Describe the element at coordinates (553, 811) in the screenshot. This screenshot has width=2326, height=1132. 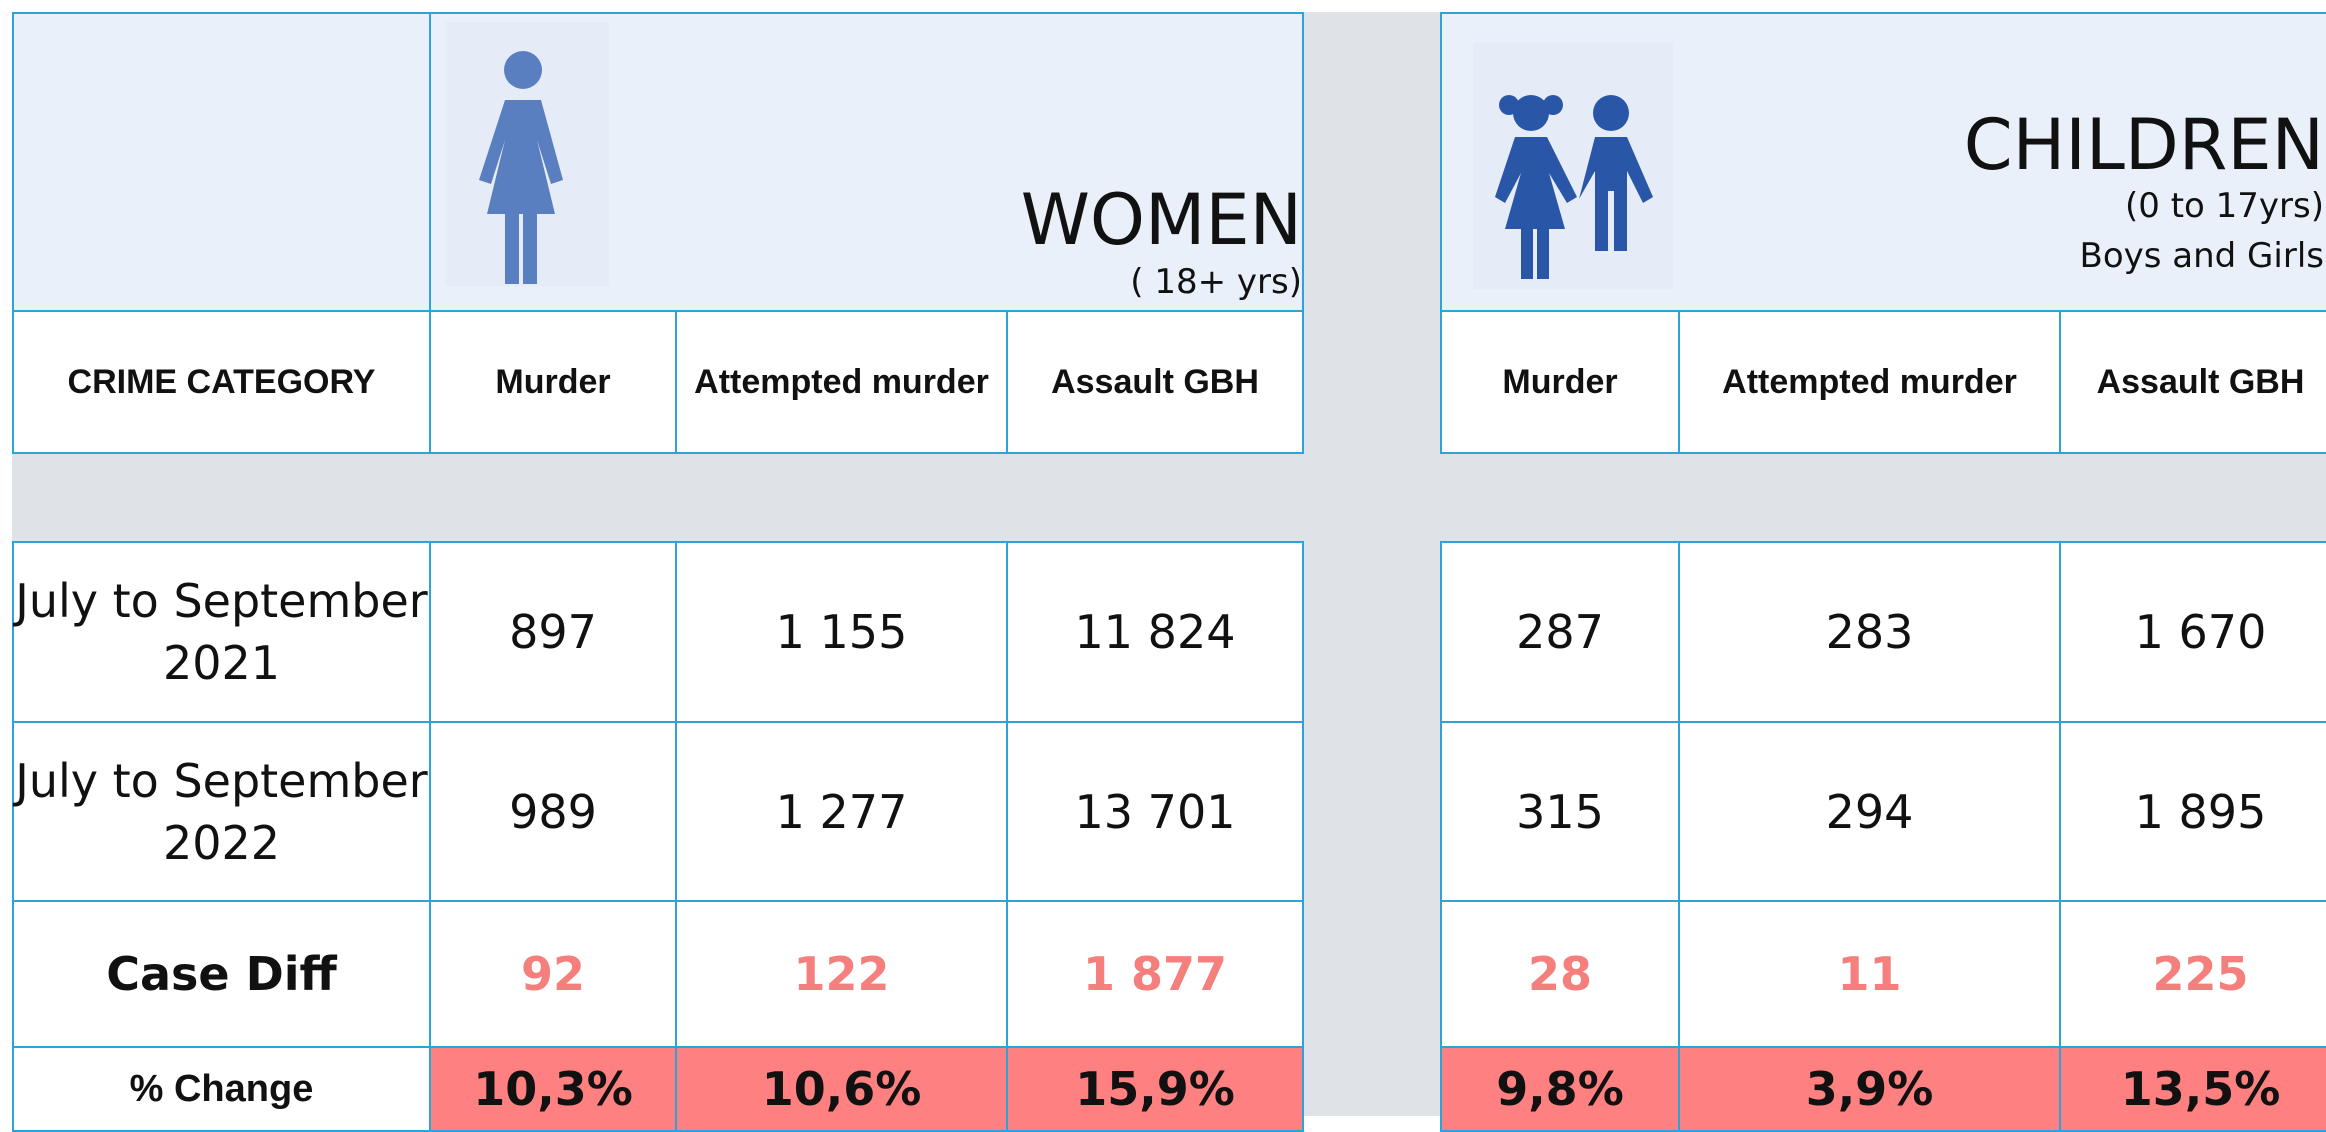
I see `value-cell: 989` at that location.